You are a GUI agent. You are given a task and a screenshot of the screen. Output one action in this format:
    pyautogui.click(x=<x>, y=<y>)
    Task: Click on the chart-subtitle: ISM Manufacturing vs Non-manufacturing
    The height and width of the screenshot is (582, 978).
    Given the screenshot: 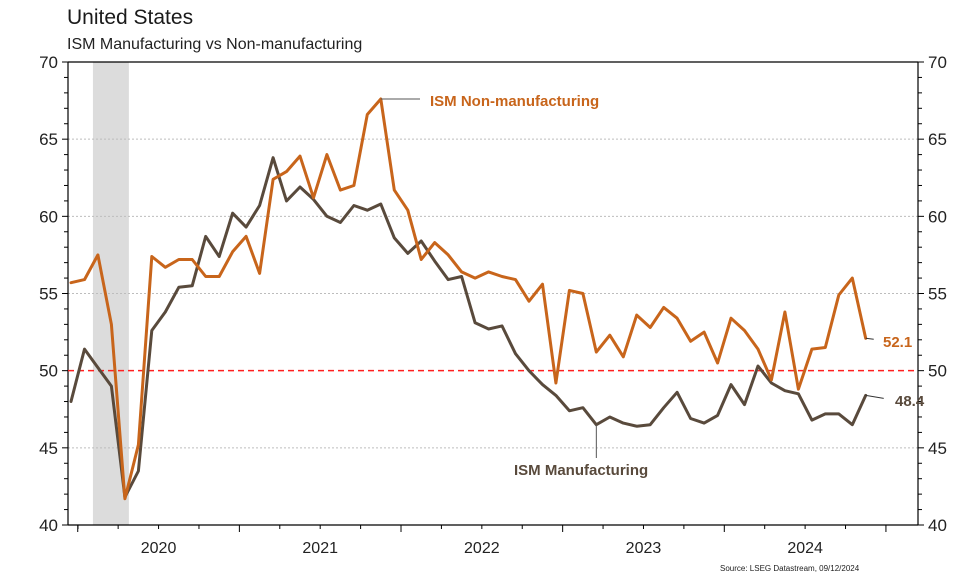 What is the action you would take?
    pyautogui.click(x=215, y=44)
    